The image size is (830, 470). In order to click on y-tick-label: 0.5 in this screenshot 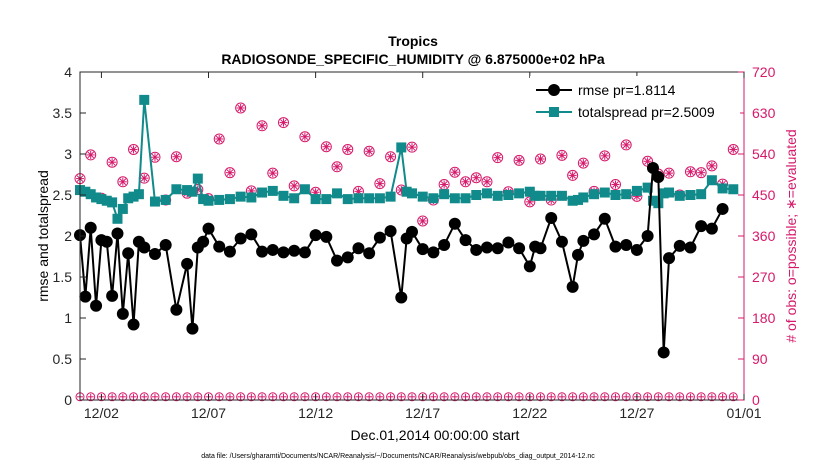, I will do `click(63, 359)`.